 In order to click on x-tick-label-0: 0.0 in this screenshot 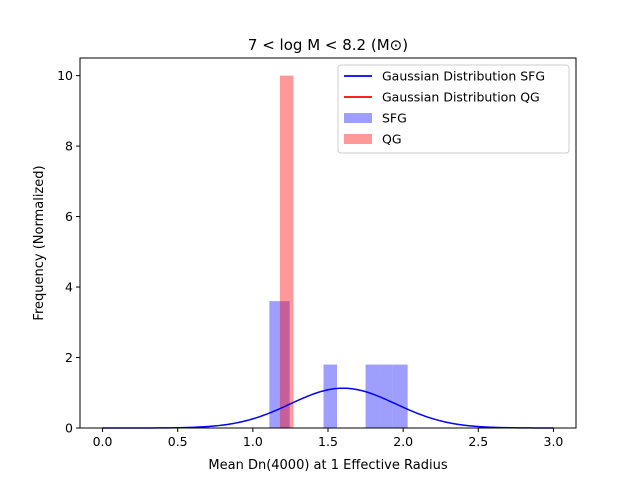, I will do `click(103, 441)`.